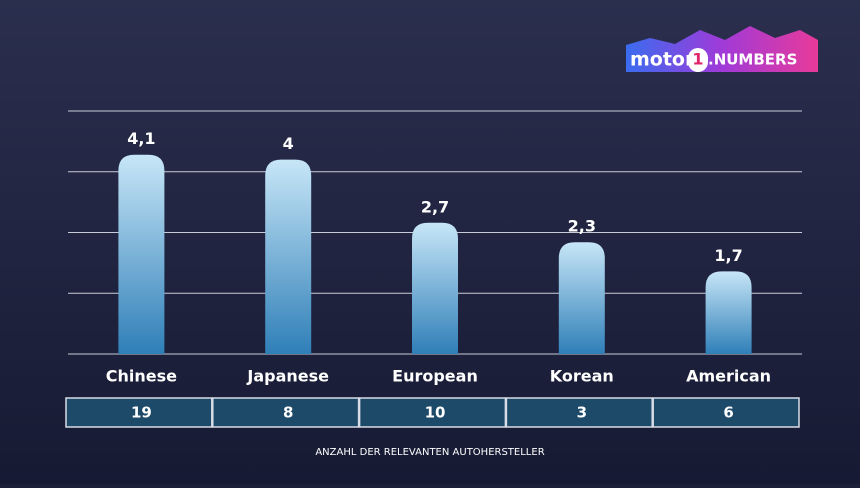 The width and height of the screenshot is (860, 488). I want to click on x-tick-label: European, so click(435, 376).